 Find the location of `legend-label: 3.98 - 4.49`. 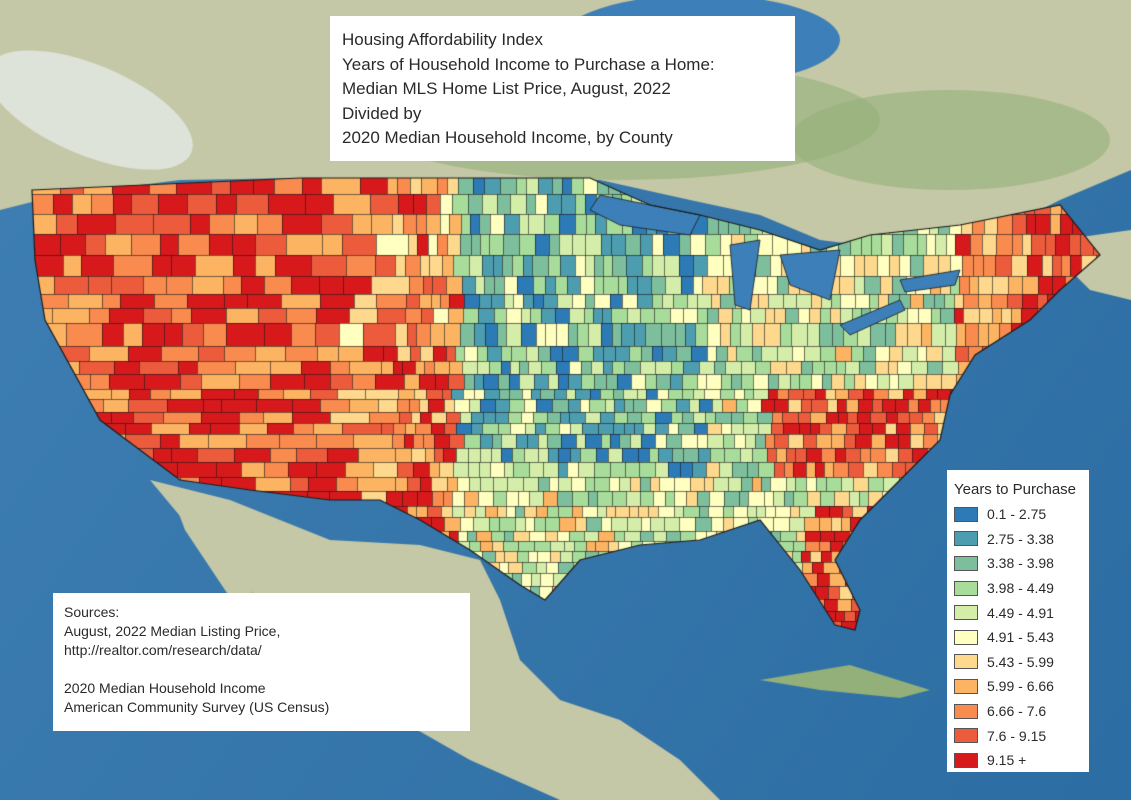

legend-label: 3.98 - 4.49 is located at coordinates (1020, 588).